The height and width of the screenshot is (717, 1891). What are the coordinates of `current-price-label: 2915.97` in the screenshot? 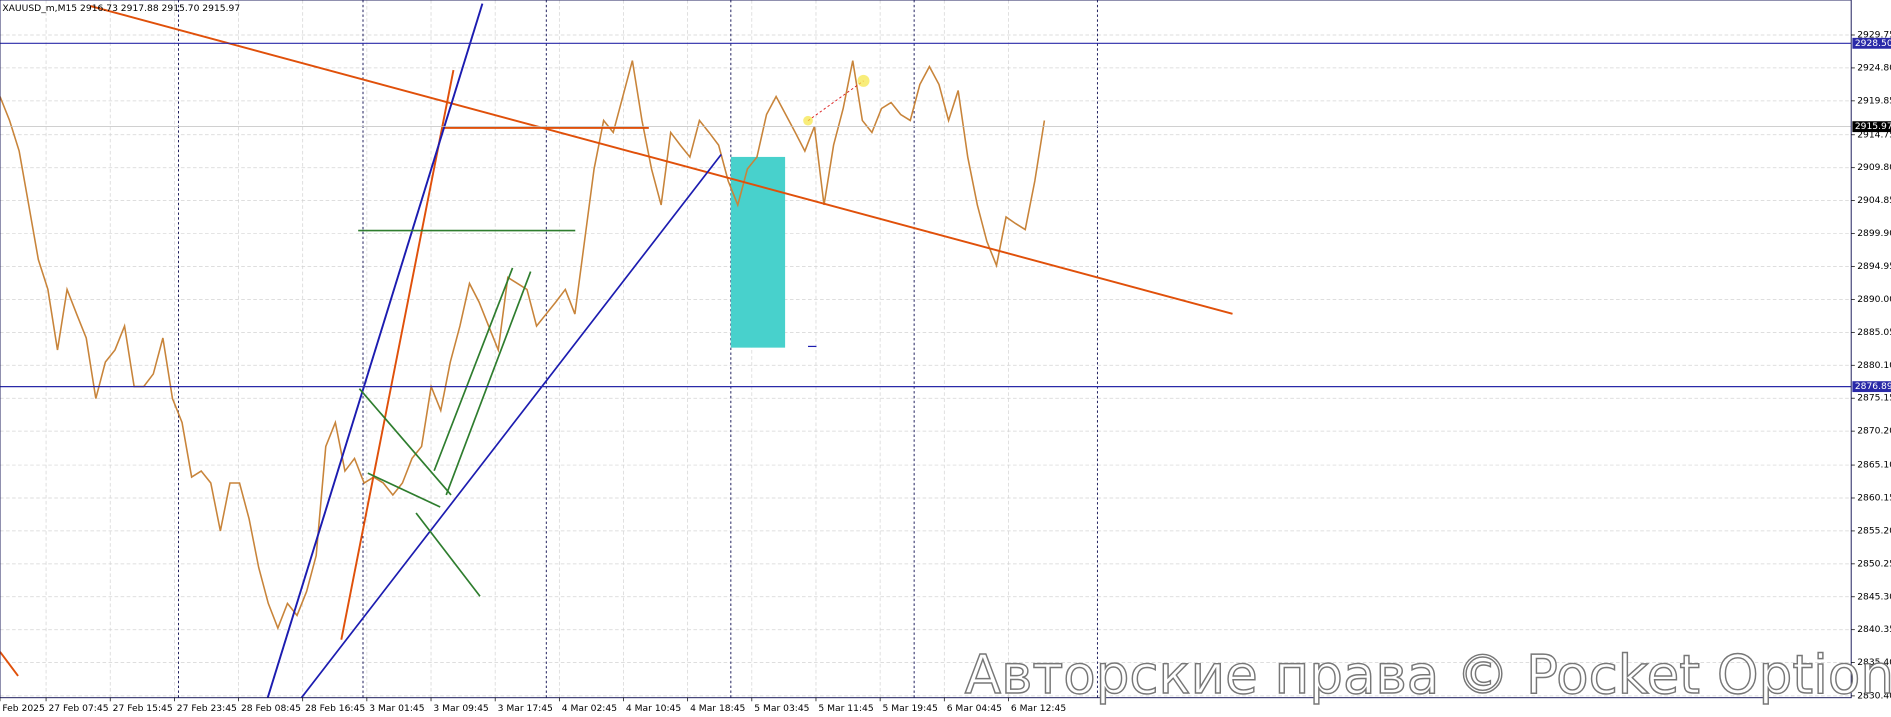 It's located at (1873, 126).